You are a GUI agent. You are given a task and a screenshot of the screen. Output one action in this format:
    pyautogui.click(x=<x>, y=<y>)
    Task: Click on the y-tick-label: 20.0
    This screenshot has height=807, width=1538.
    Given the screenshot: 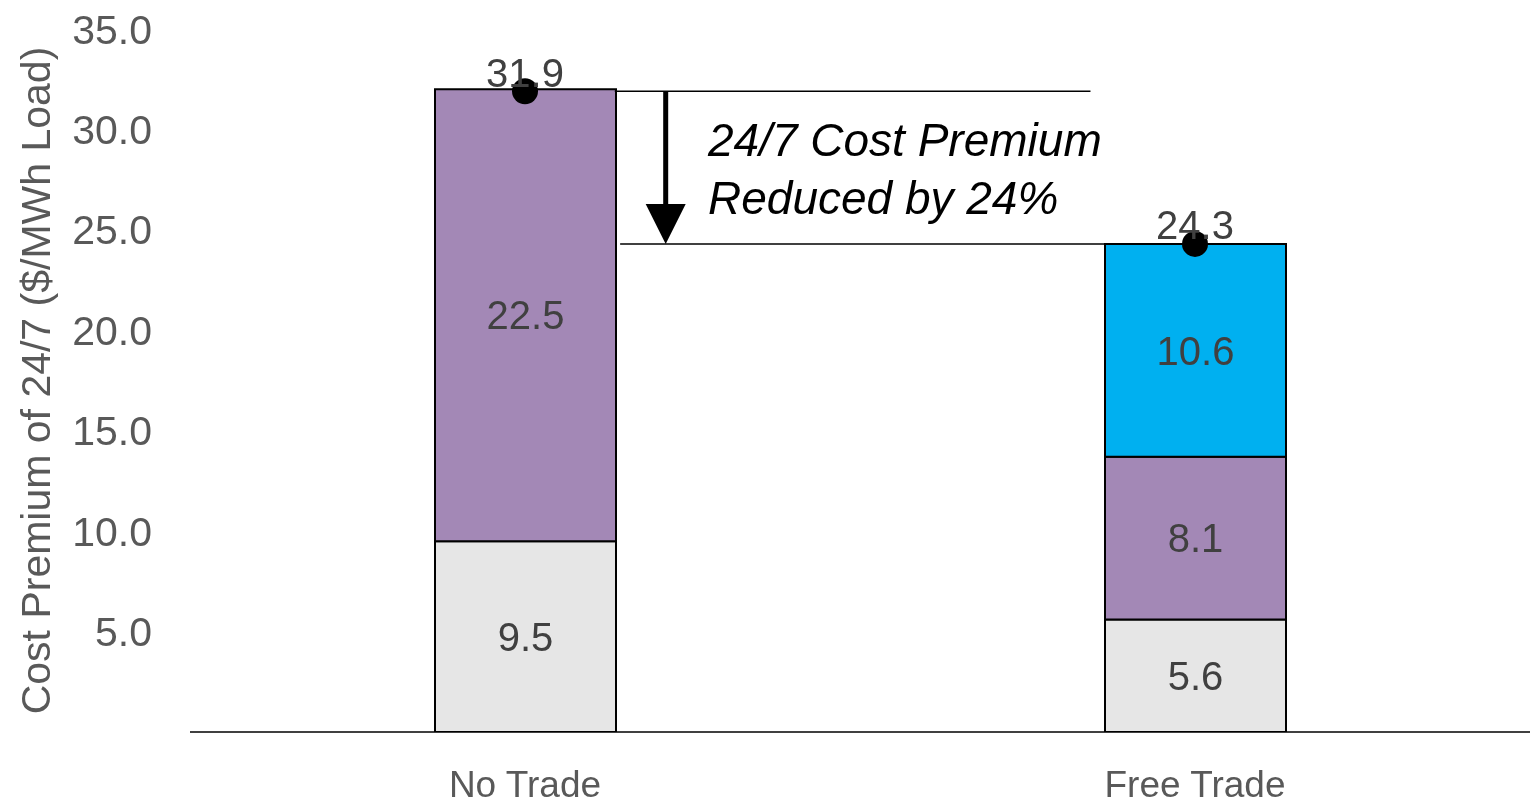 What is the action you would take?
    pyautogui.click(x=112, y=330)
    